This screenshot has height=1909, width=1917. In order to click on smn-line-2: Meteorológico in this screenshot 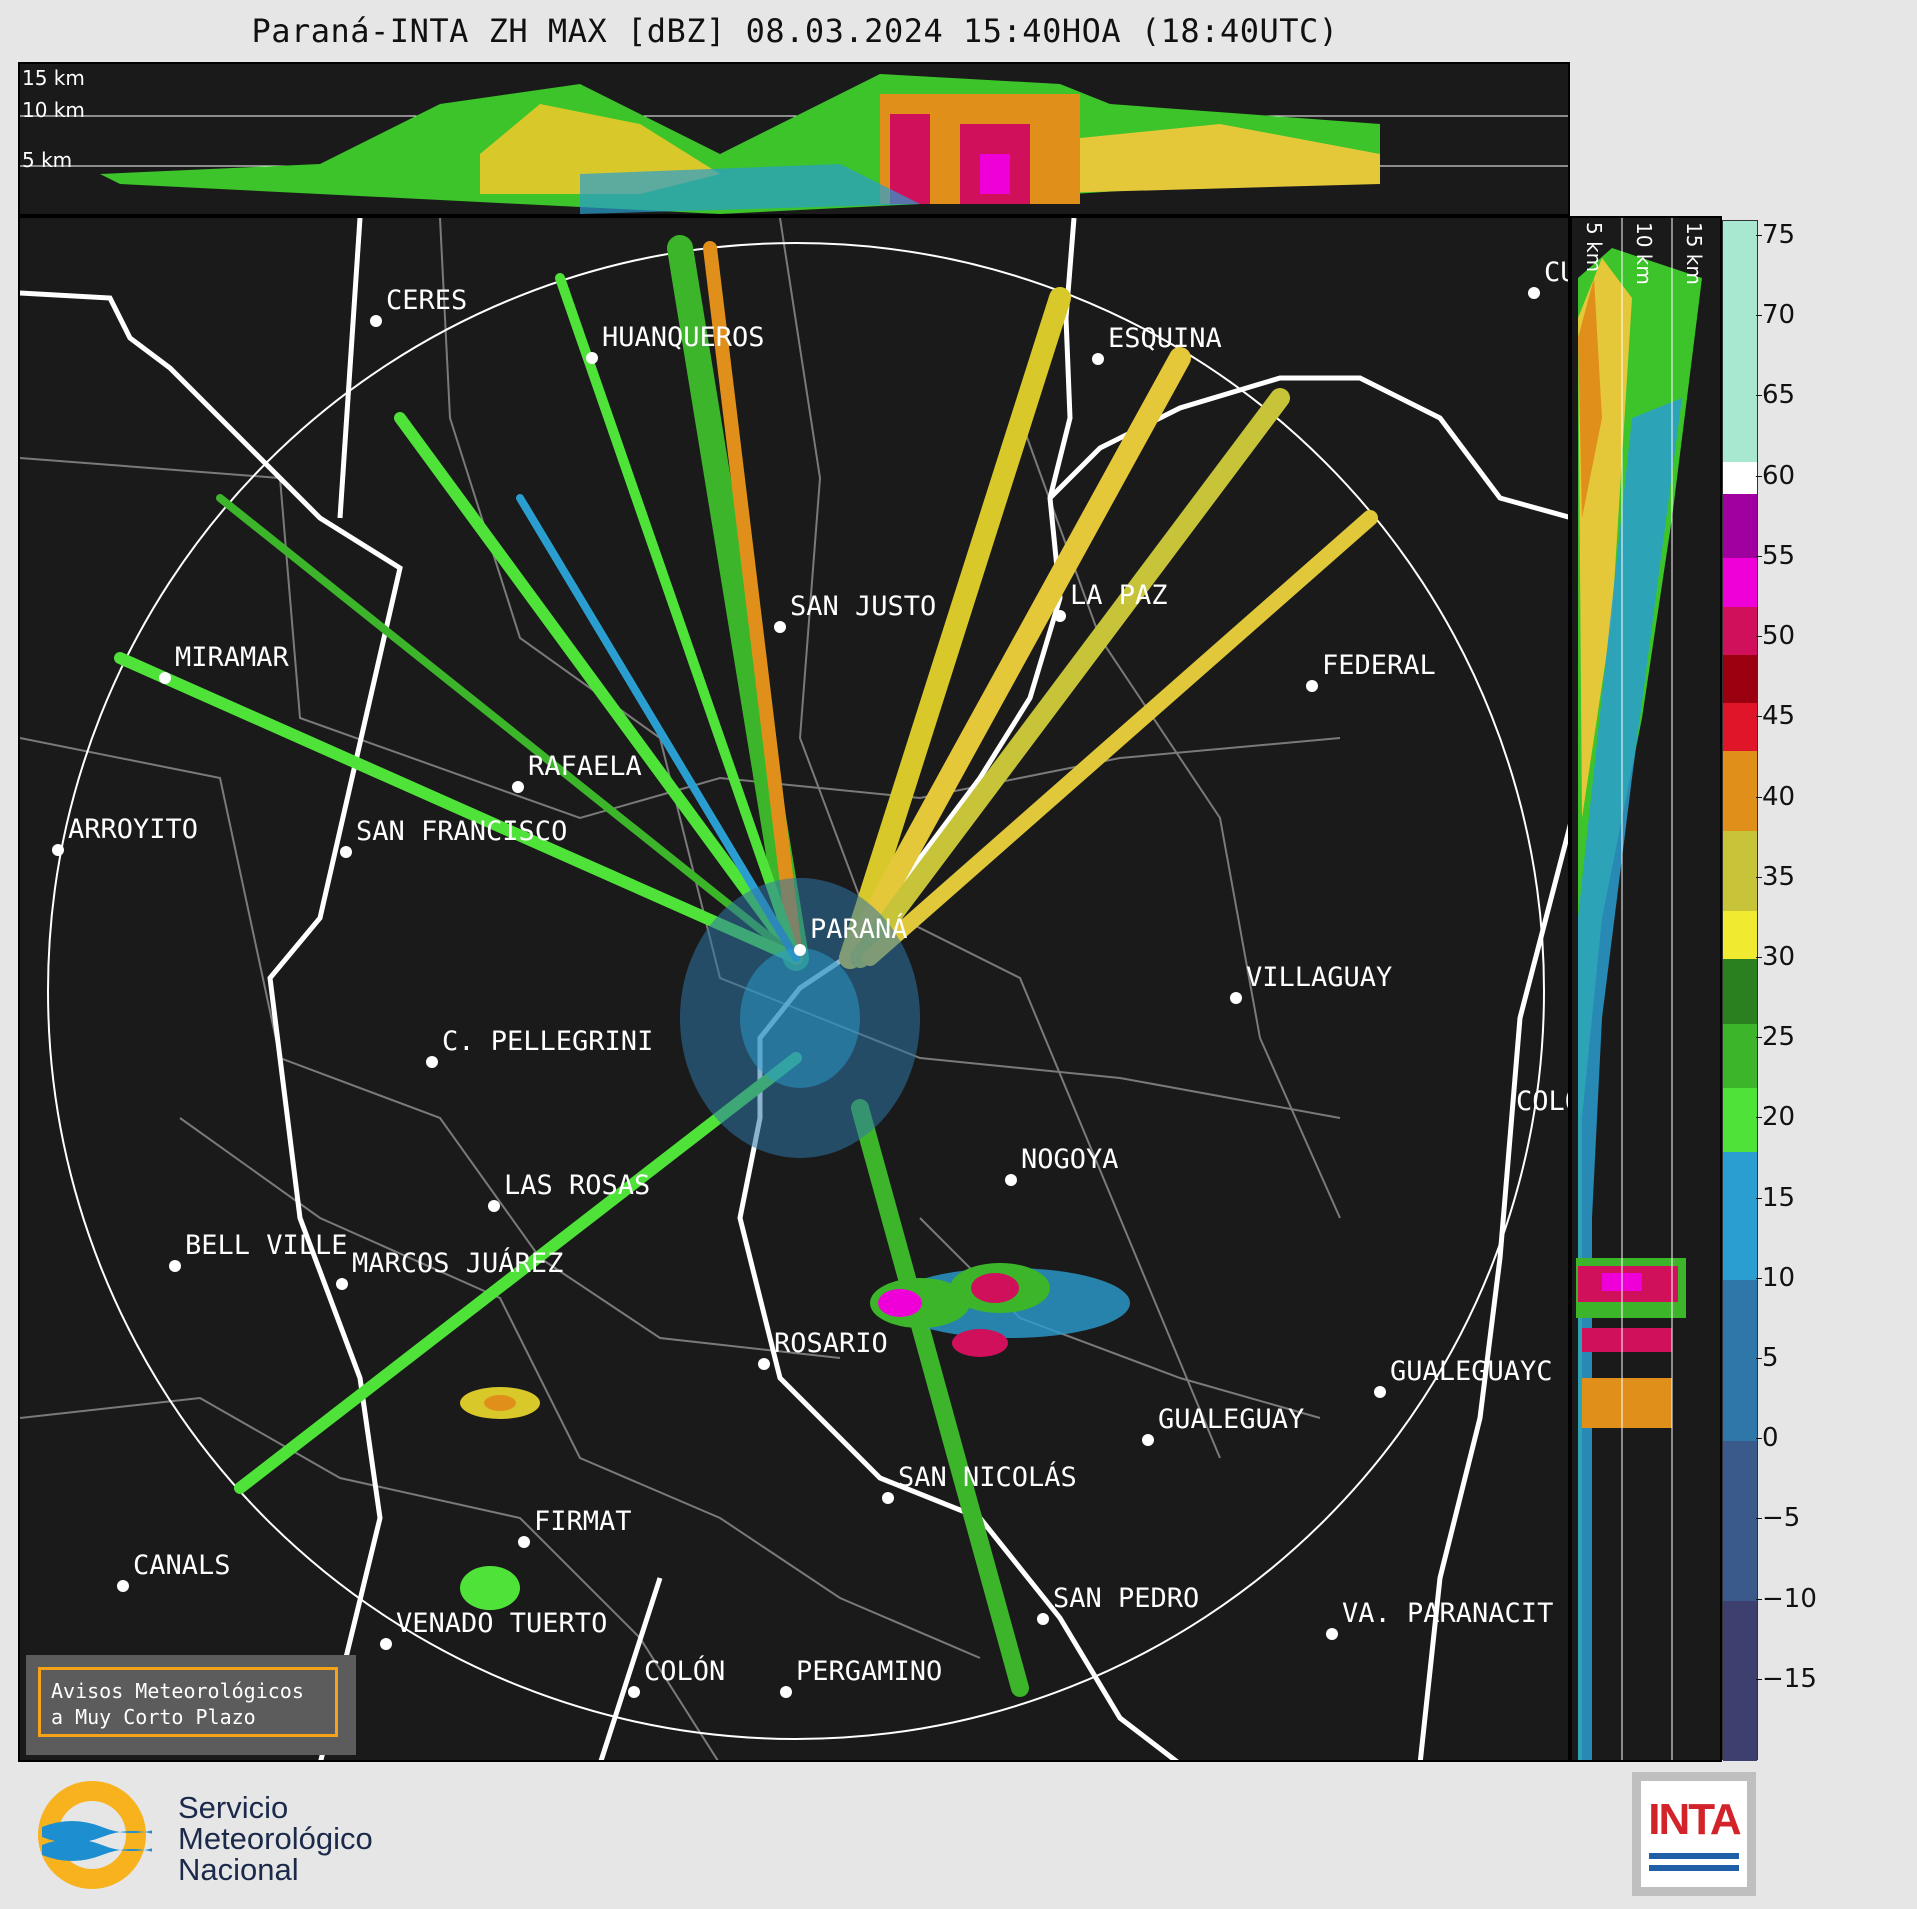, I will do `click(275, 1838)`.